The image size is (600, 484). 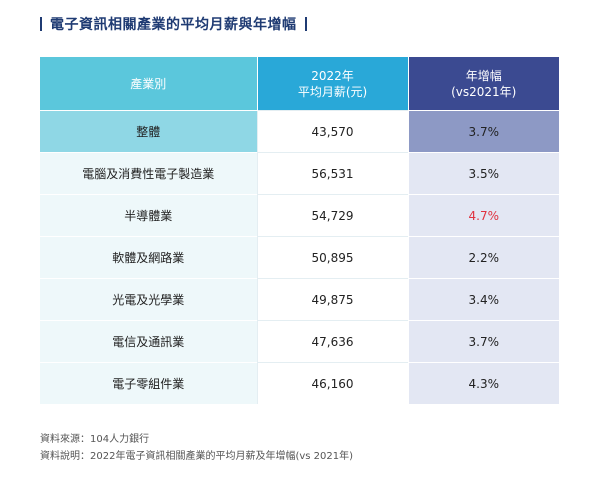 What do you see at coordinates (332, 299) in the screenshot?
I see `row-salary: 49,875` at bounding box center [332, 299].